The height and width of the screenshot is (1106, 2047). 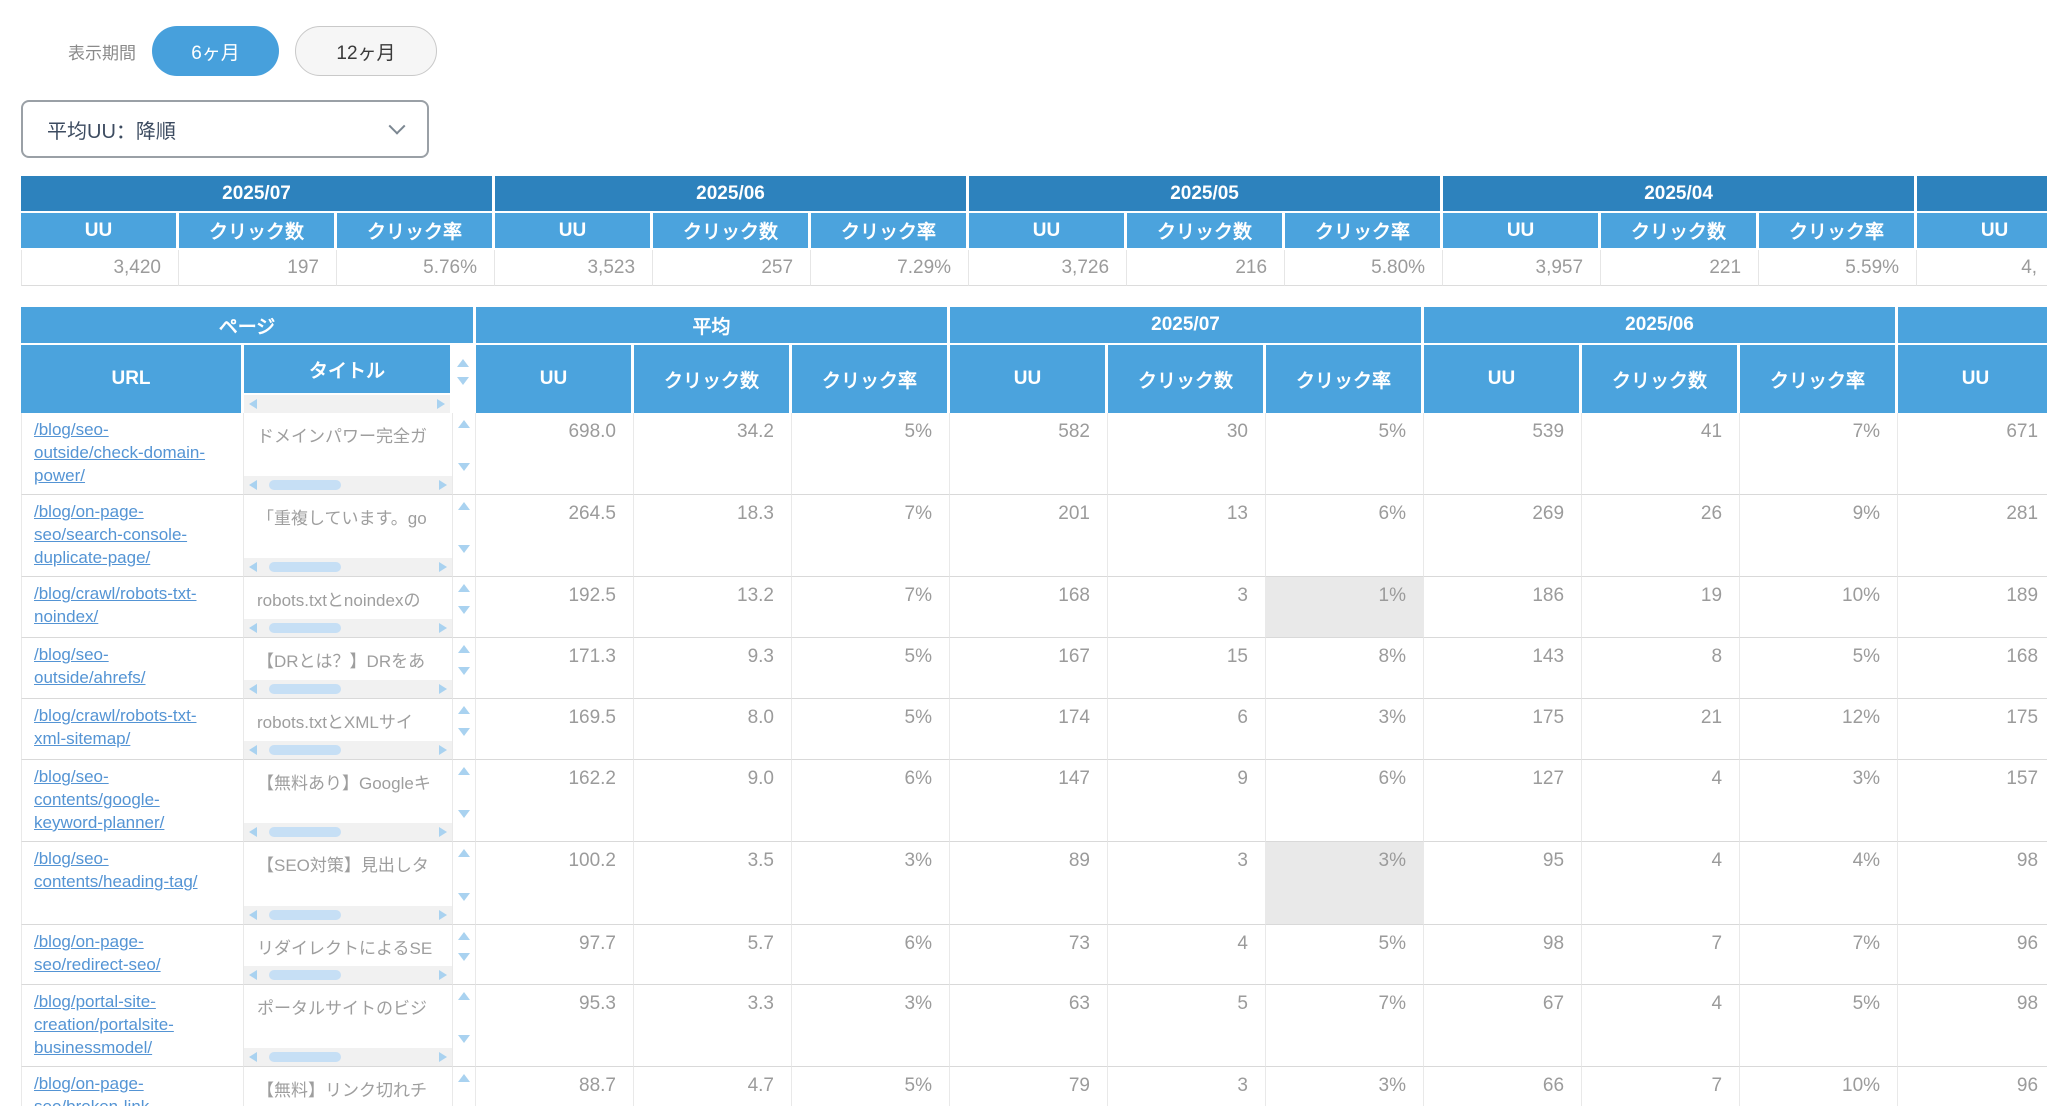 I want to click on page-url-link: /blog/crawl/robots-txt-xml-sitemap/, so click(x=115, y=727).